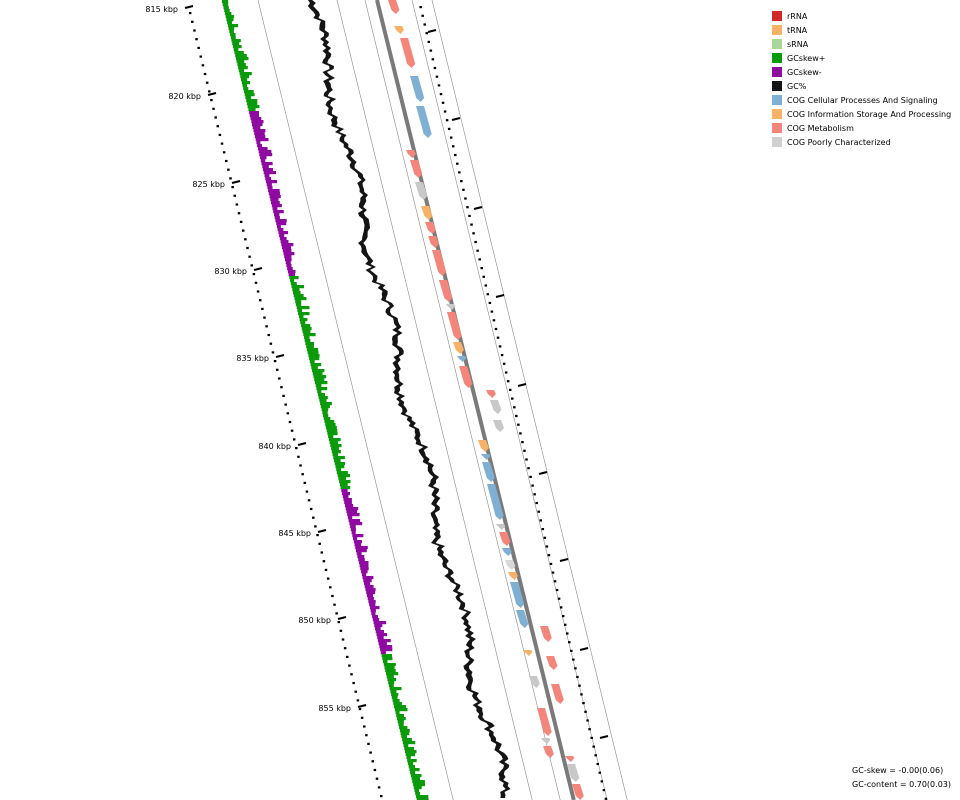 The image size is (960, 800). Describe the element at coordinates (869, 114) in the screenshot. I see `legend-label: COG Information Storage And Processing` at that location.